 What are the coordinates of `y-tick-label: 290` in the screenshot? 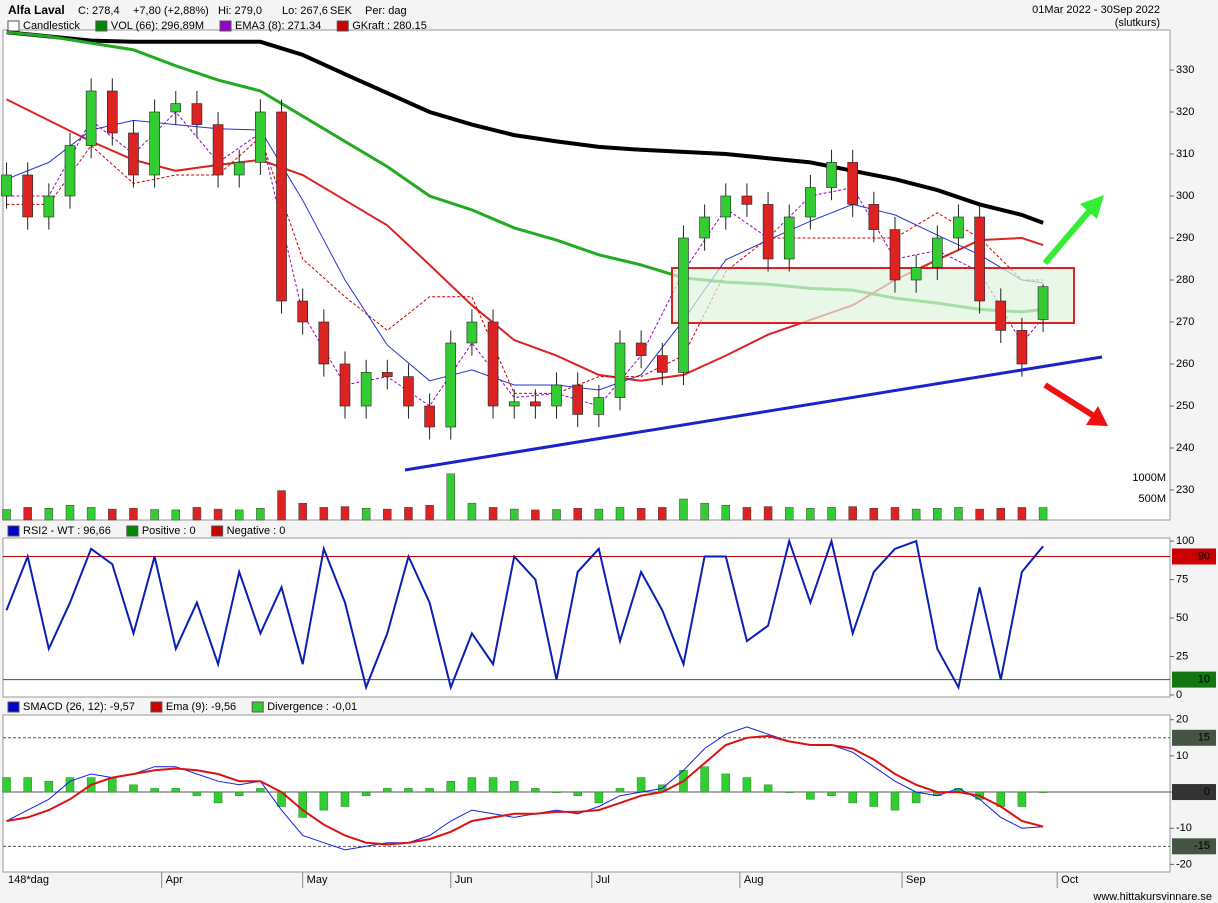 It's located at (1185, 238).